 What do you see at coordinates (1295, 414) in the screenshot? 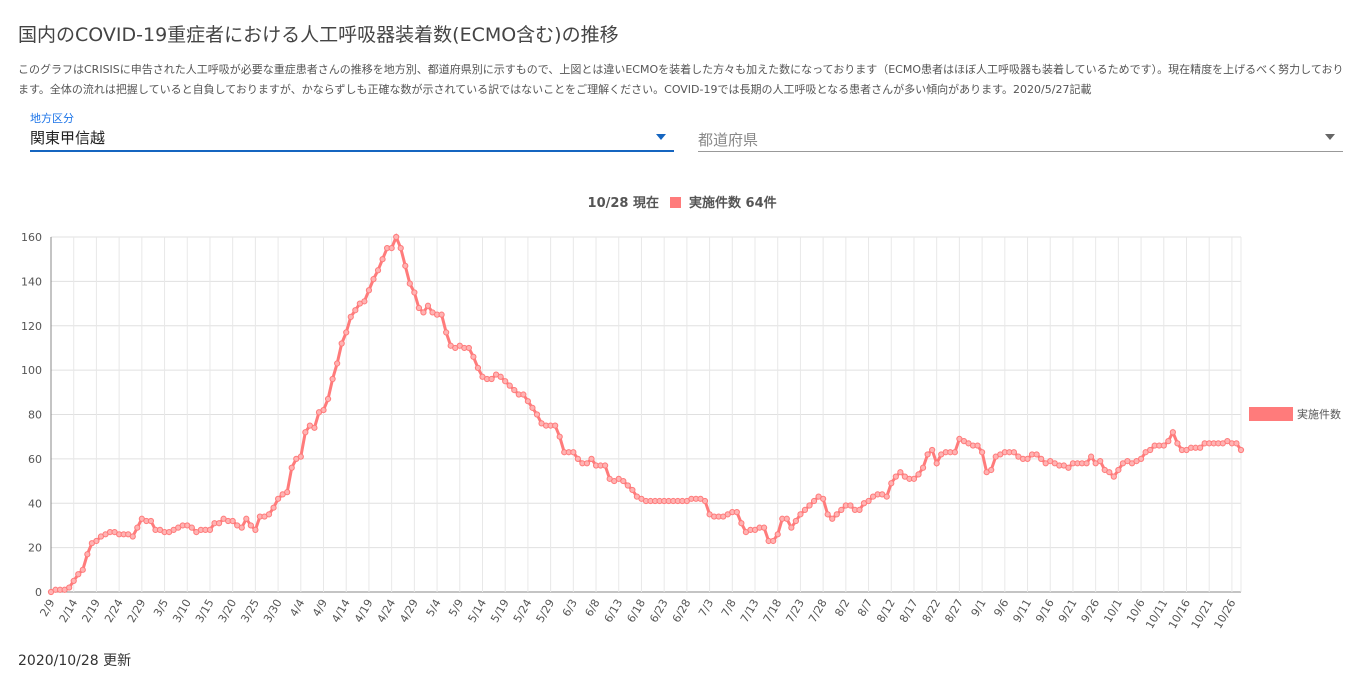
I see `chart-legend: 実施件数` at bounding box center [1295, 414].